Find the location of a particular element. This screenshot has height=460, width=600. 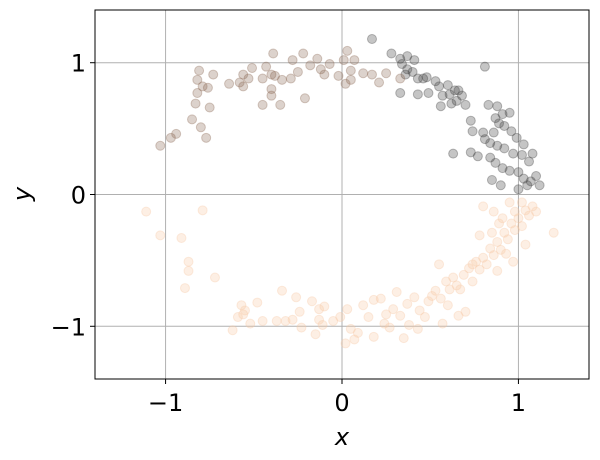

y-tick-label: −1 is located at coordinates (68, 327).